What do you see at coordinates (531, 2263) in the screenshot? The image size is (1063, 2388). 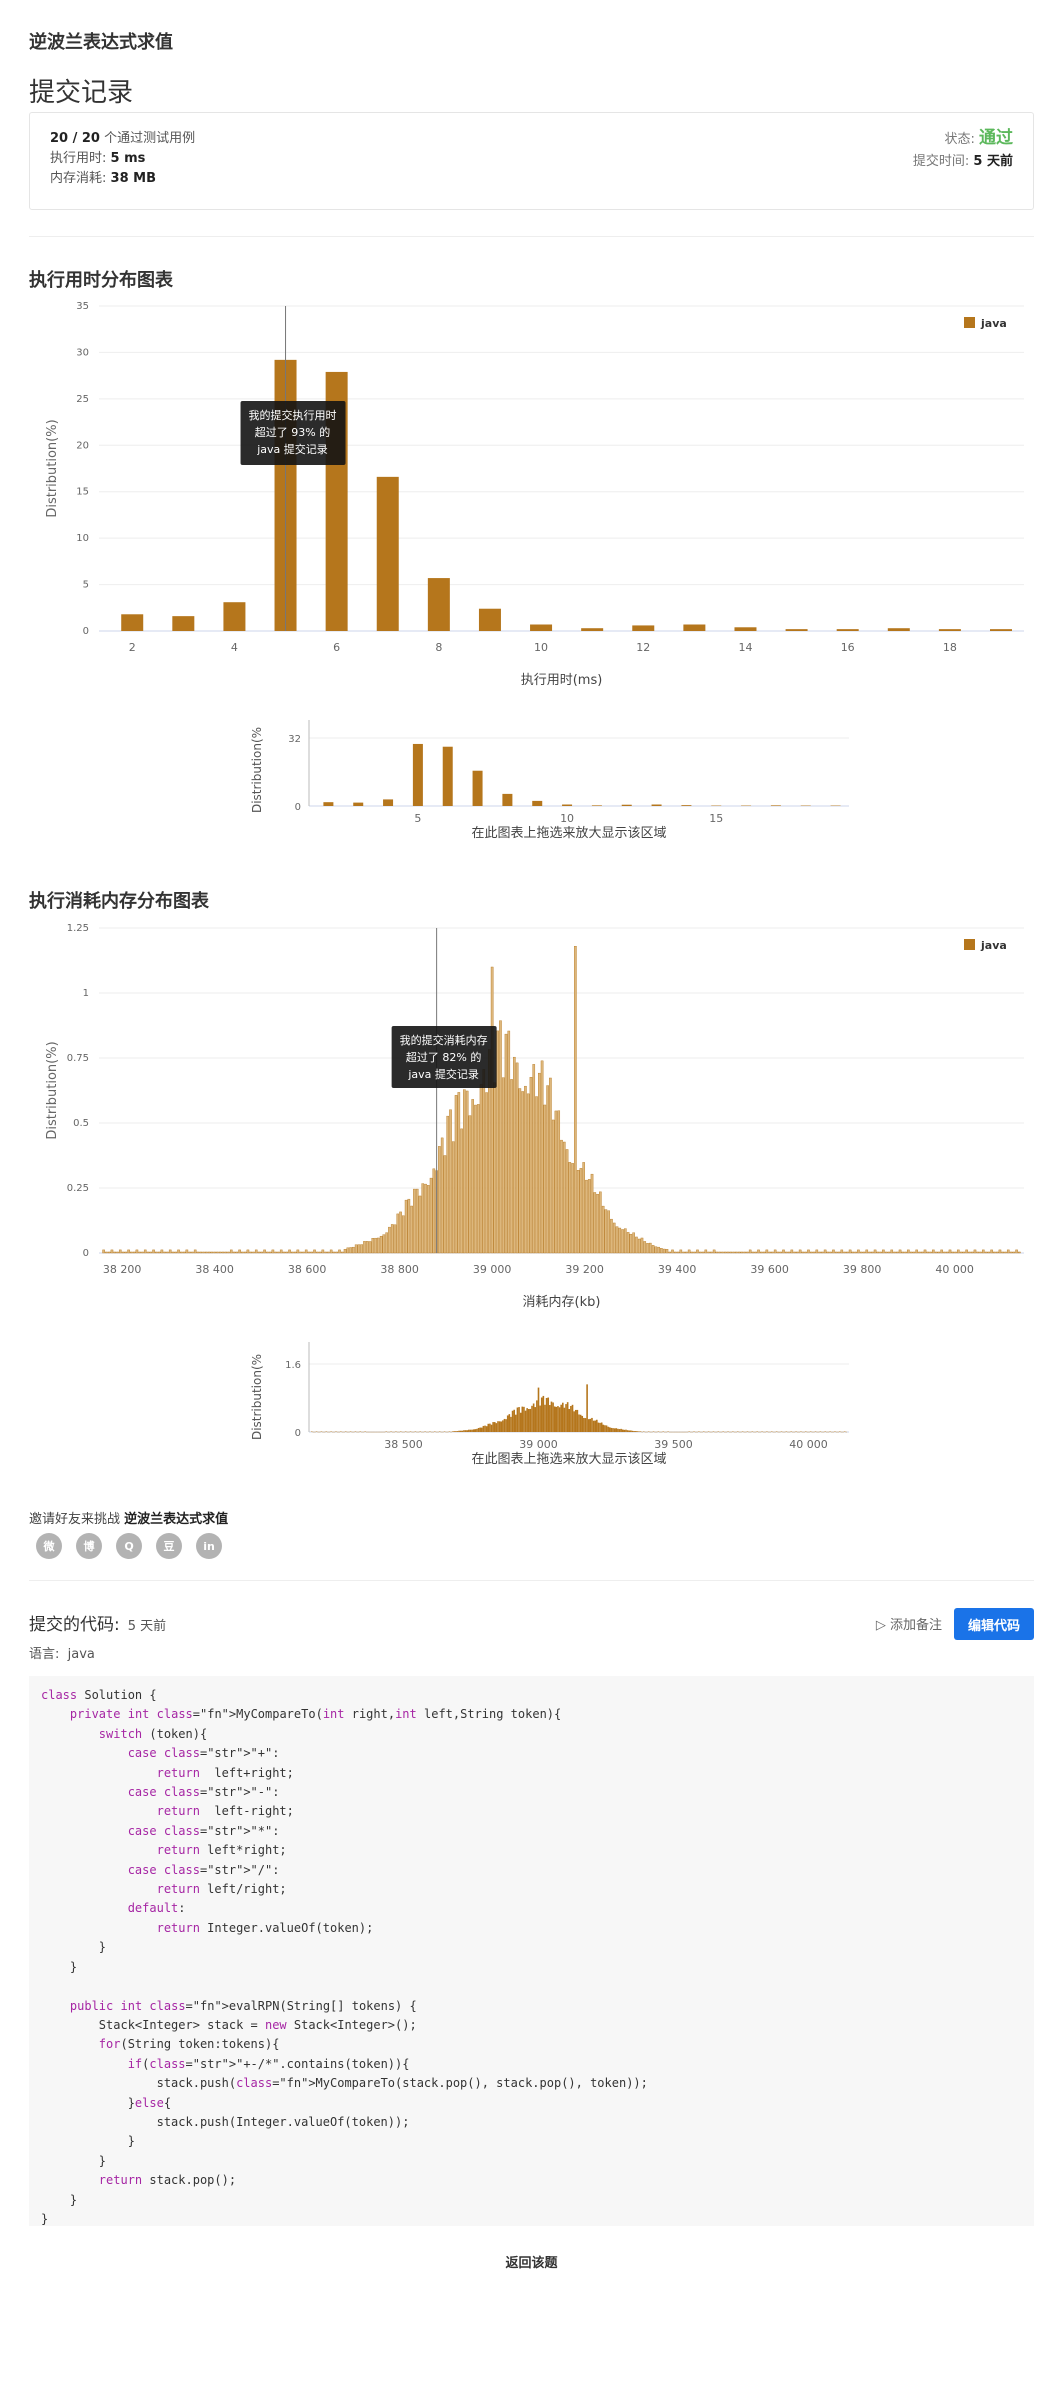 I see `back-to-problem-link: 返回该题` at bounding box center [531, 2263].